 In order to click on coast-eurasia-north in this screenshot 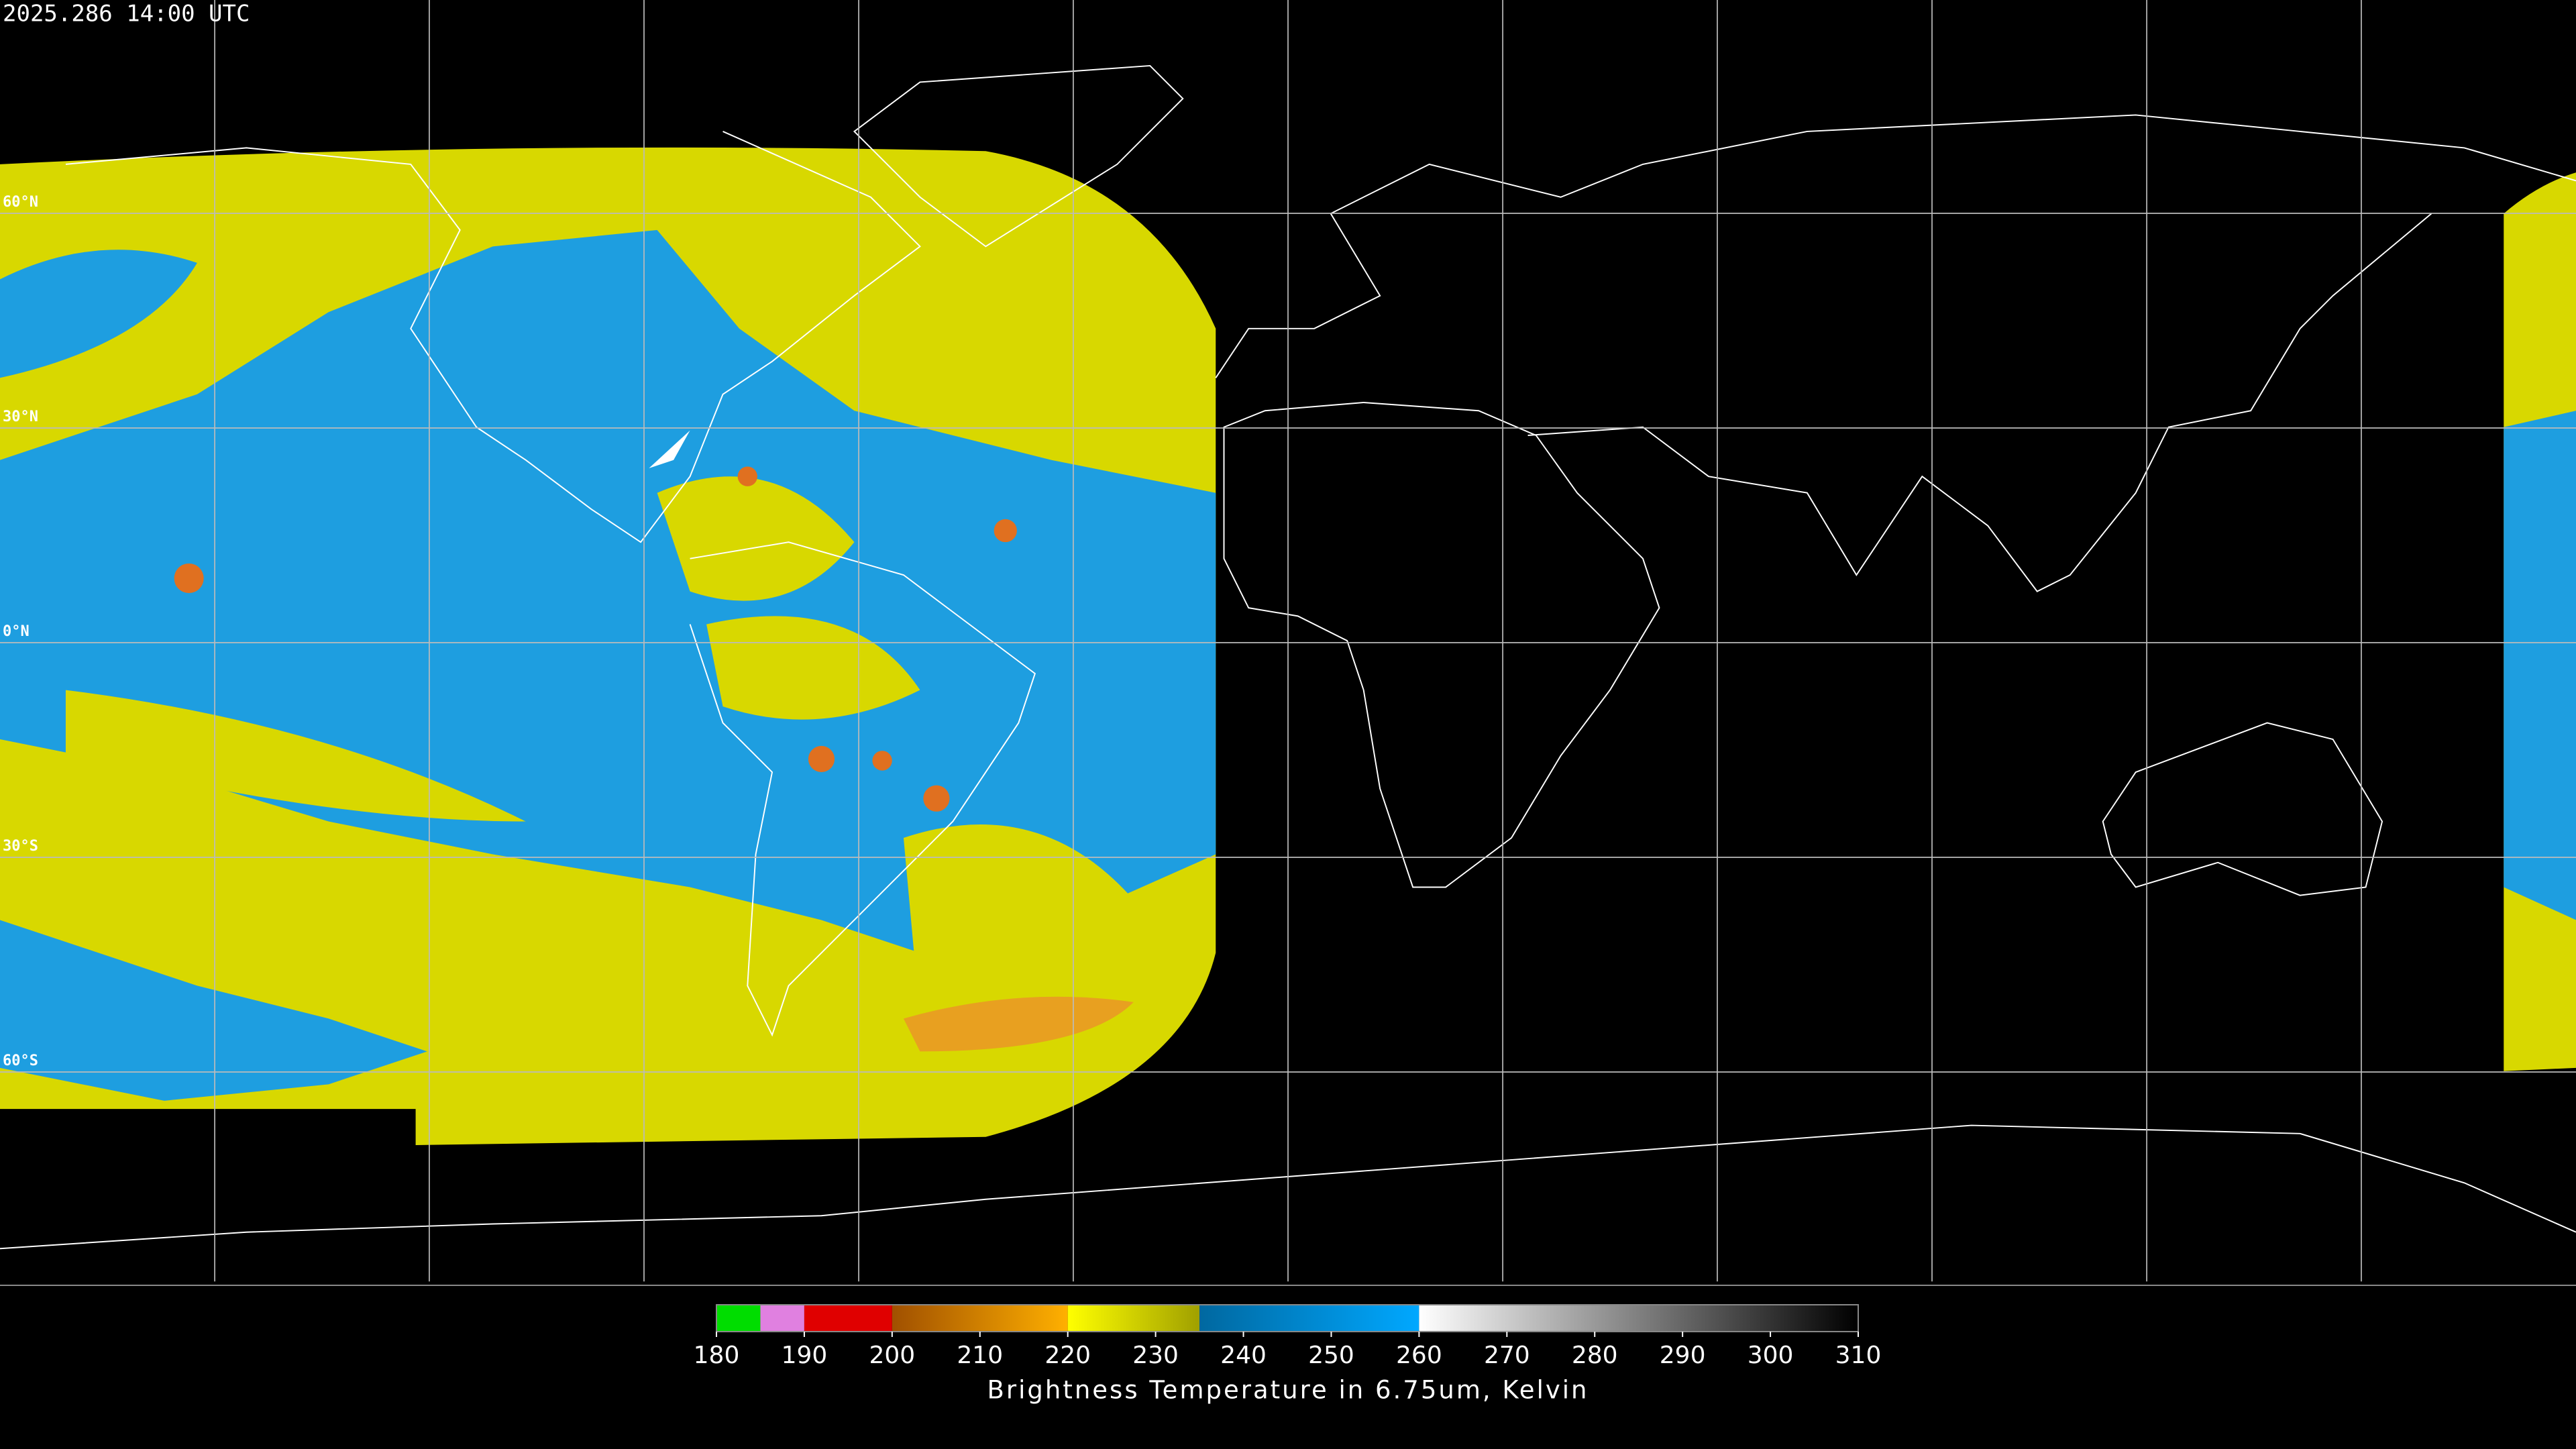, I will do `click(1895, 246)`.